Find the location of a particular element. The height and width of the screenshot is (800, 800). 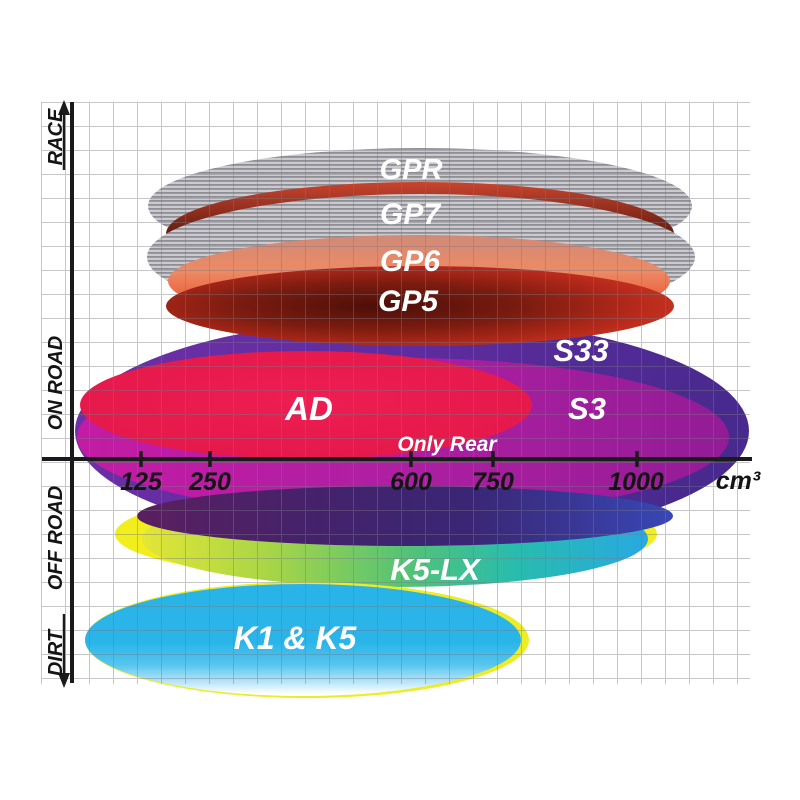

x-tick-label-1000: 1000 is located at coordinates (636, 482).